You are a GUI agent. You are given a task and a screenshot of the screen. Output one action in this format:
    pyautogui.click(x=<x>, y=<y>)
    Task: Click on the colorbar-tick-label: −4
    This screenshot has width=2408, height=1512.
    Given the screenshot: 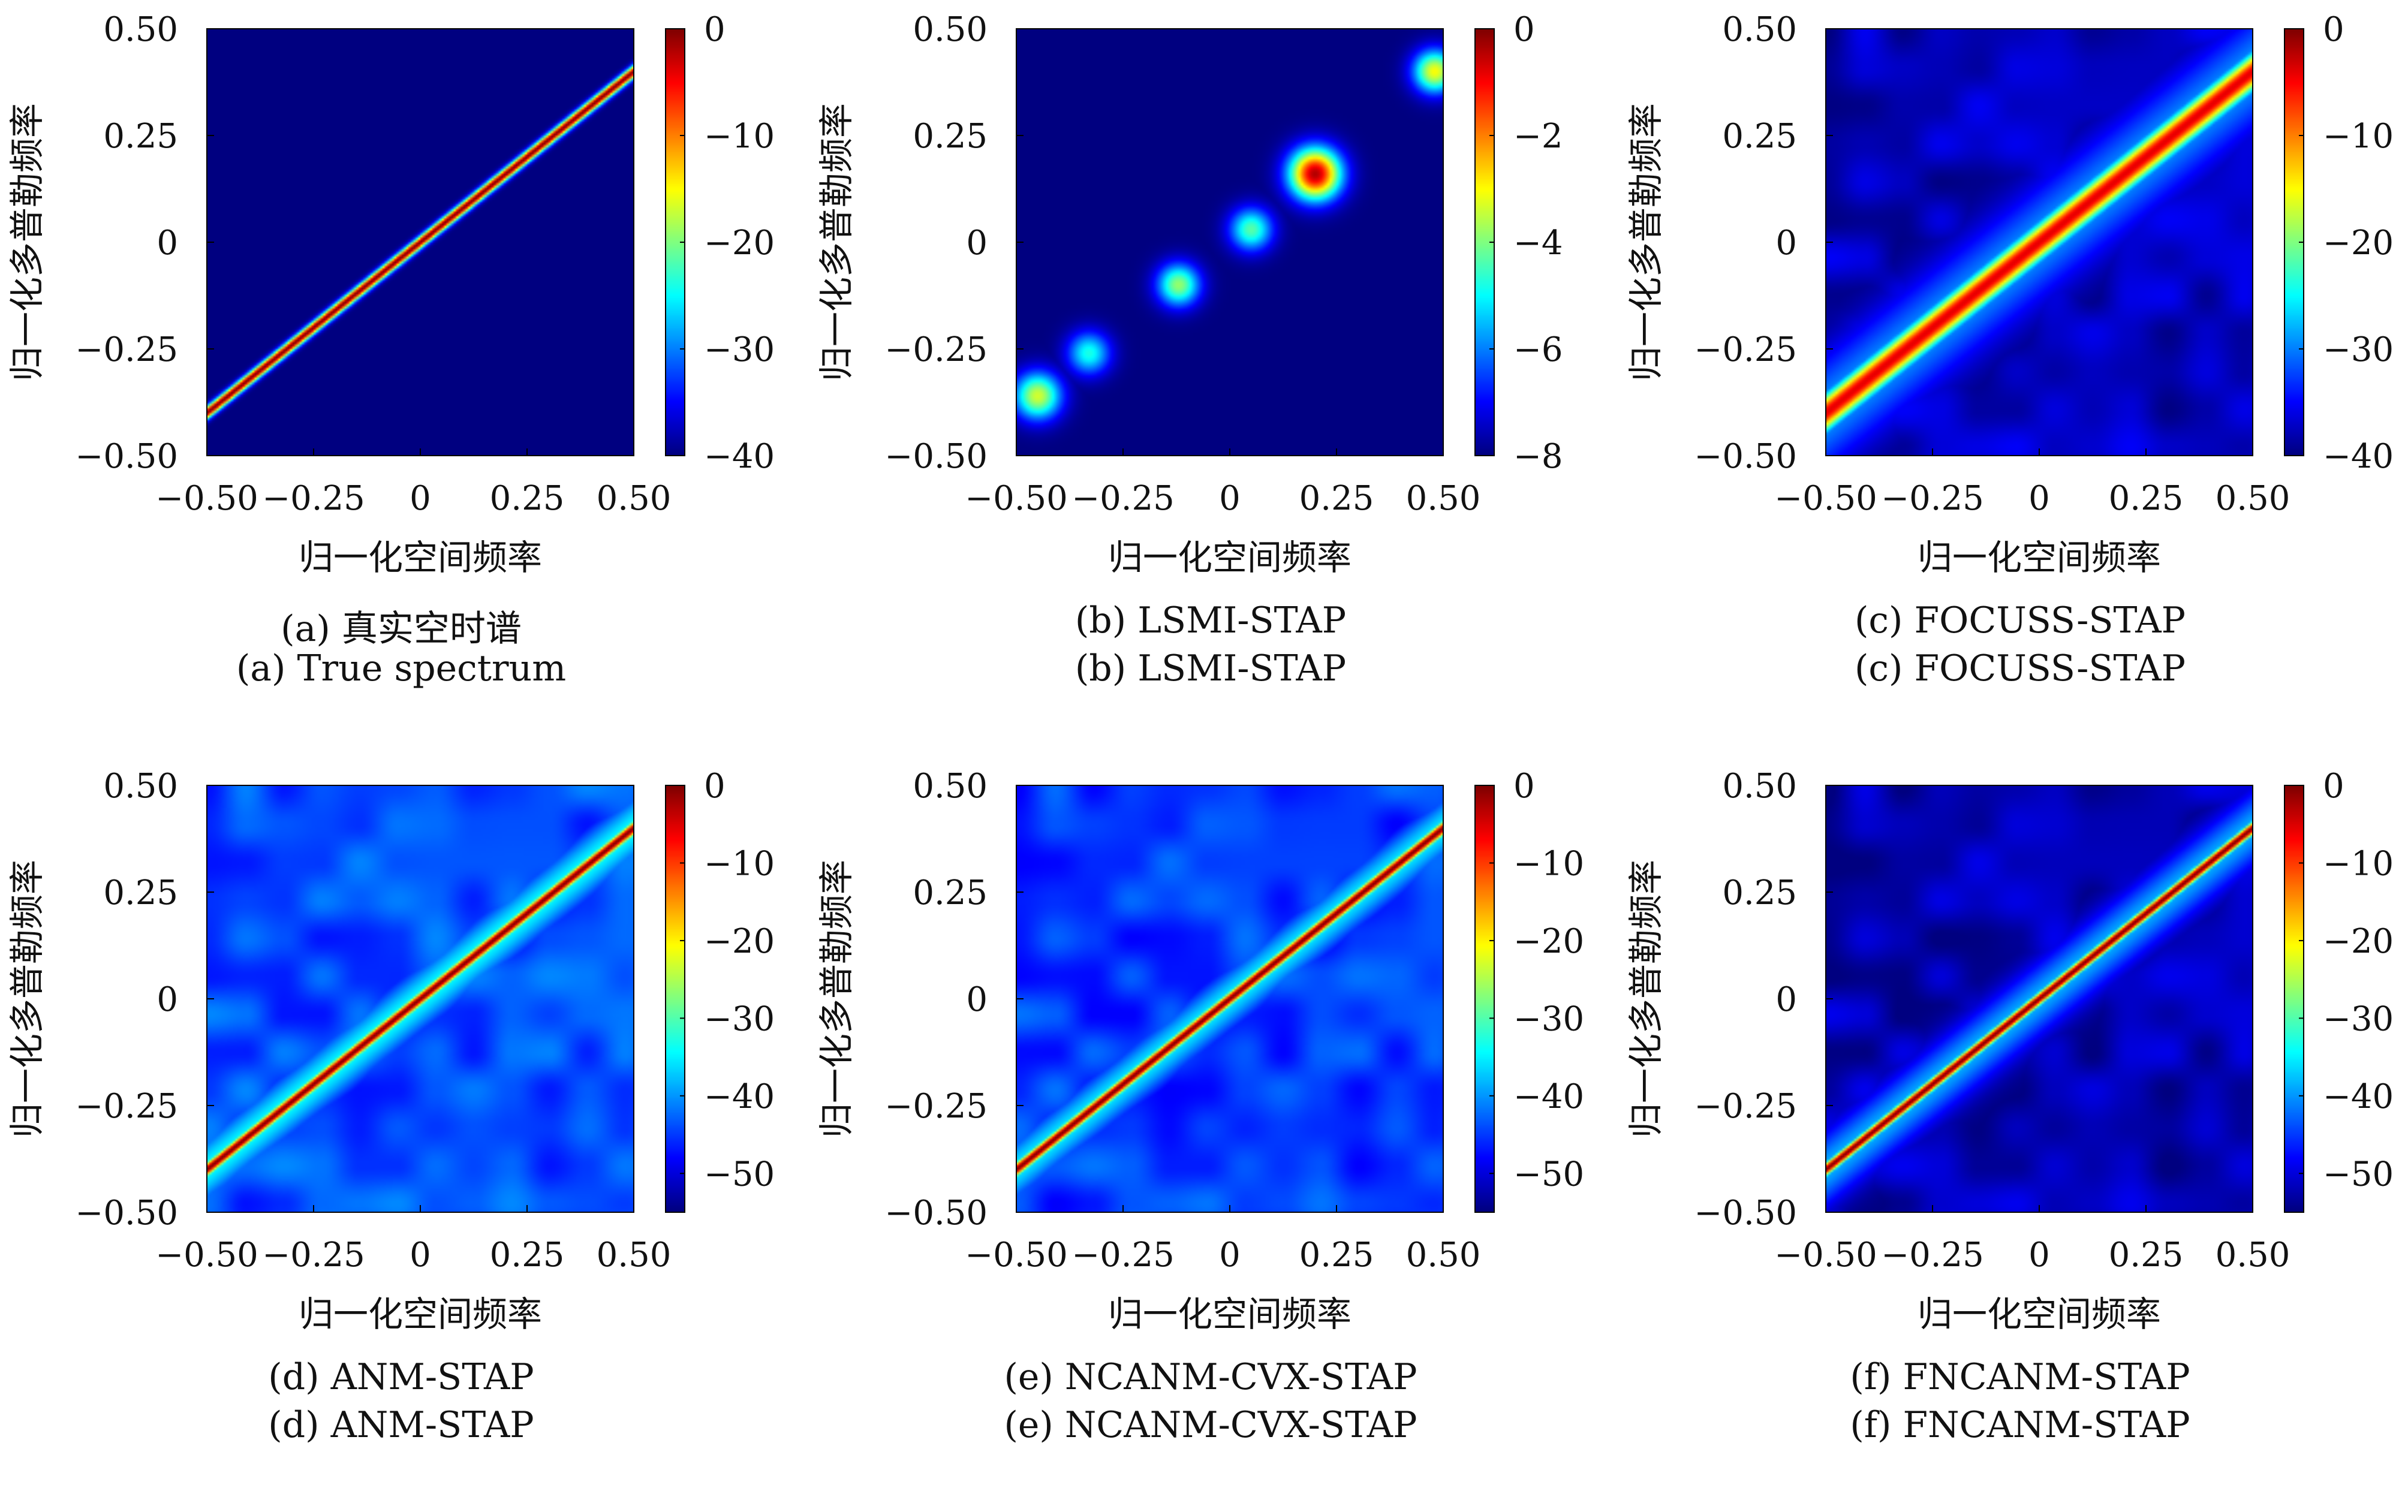 What is the action you would take?
    pyautogui.click(x=1538, y=243)
    